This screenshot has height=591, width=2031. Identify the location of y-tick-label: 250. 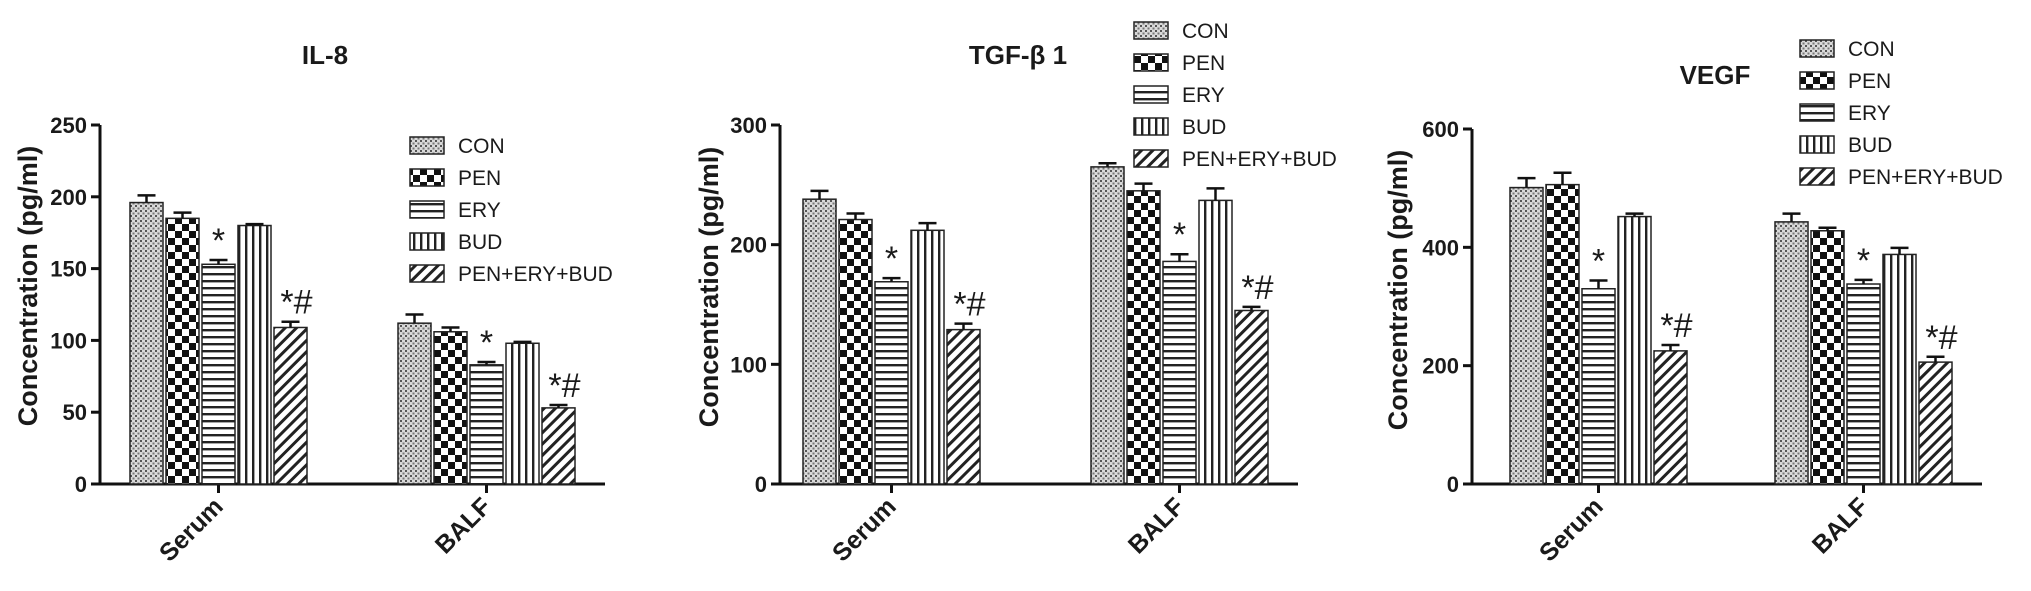
(68, 125).